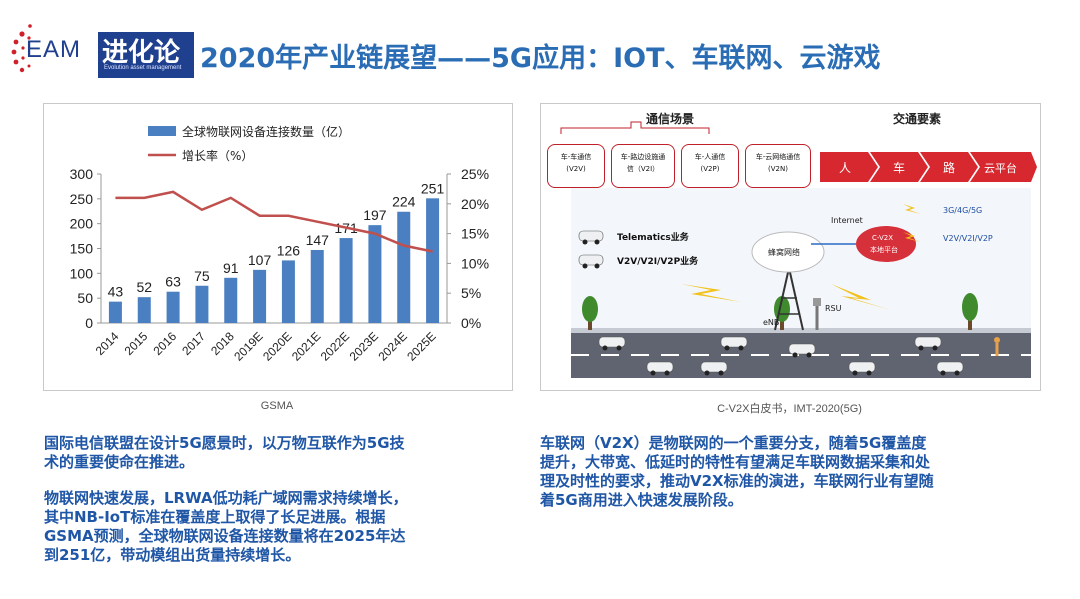 The image size is (1080, 599). I want to click on bar-value-label: 43, so click(116, 292).